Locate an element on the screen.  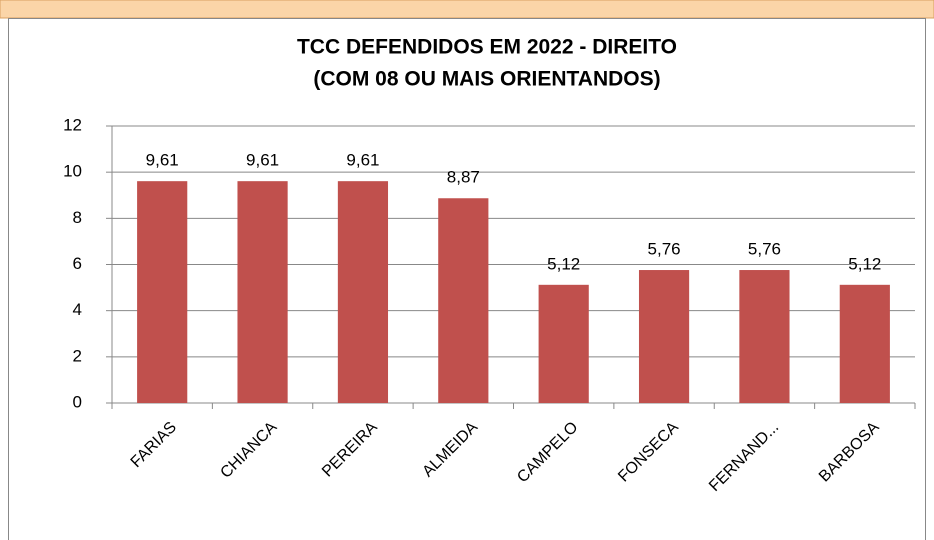
y-tick-label: 6 is located at coordinates (77, 263).